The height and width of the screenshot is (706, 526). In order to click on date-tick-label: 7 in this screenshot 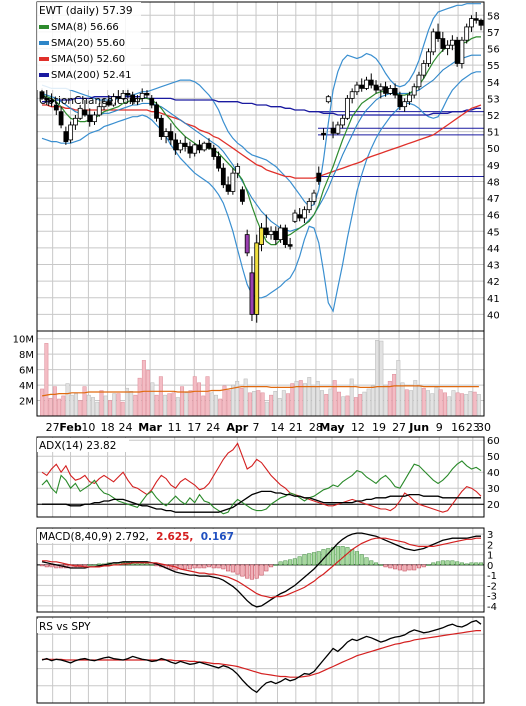, I will do `click(256, 427)`.